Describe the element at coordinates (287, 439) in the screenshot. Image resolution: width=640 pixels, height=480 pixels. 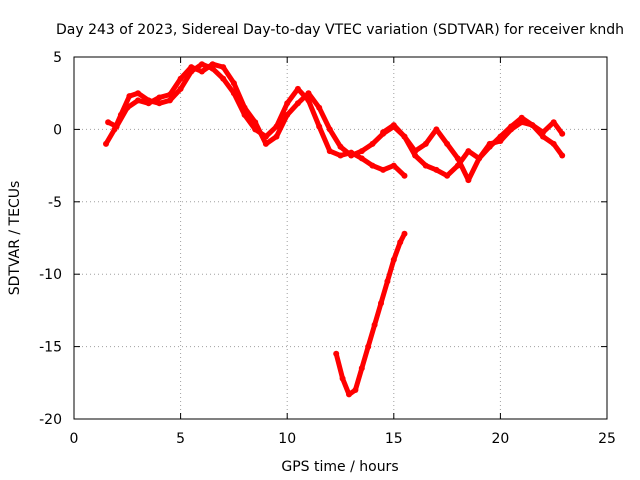
I see `x-tick-label: 10` at that location.